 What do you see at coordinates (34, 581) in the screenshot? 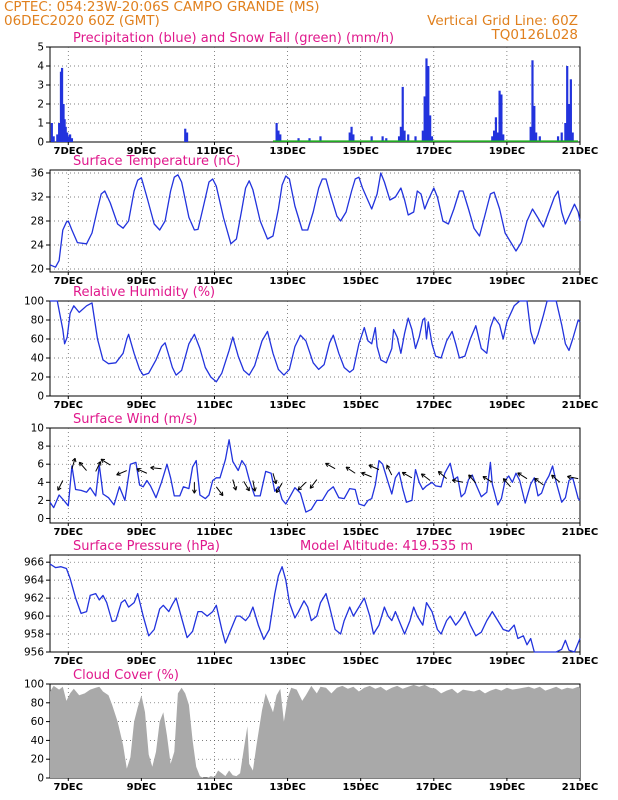
I see `y-tick-label: 964` at bounding box center [34, 581].